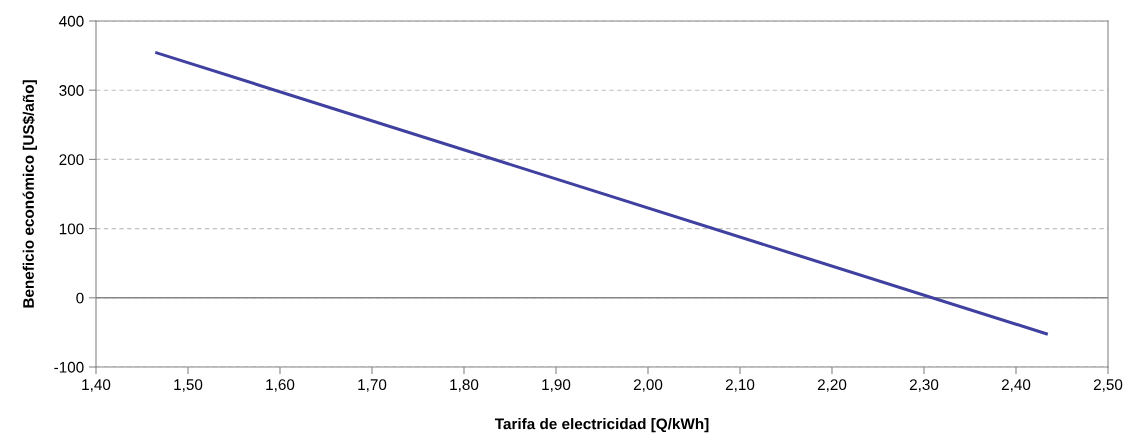 The height and width of the screenshot is (444, 1129). What do you see at coordinates (556, 385) in the screenshot?
I see `x-tick-label: 1,90` at bounding box center [556, 385].